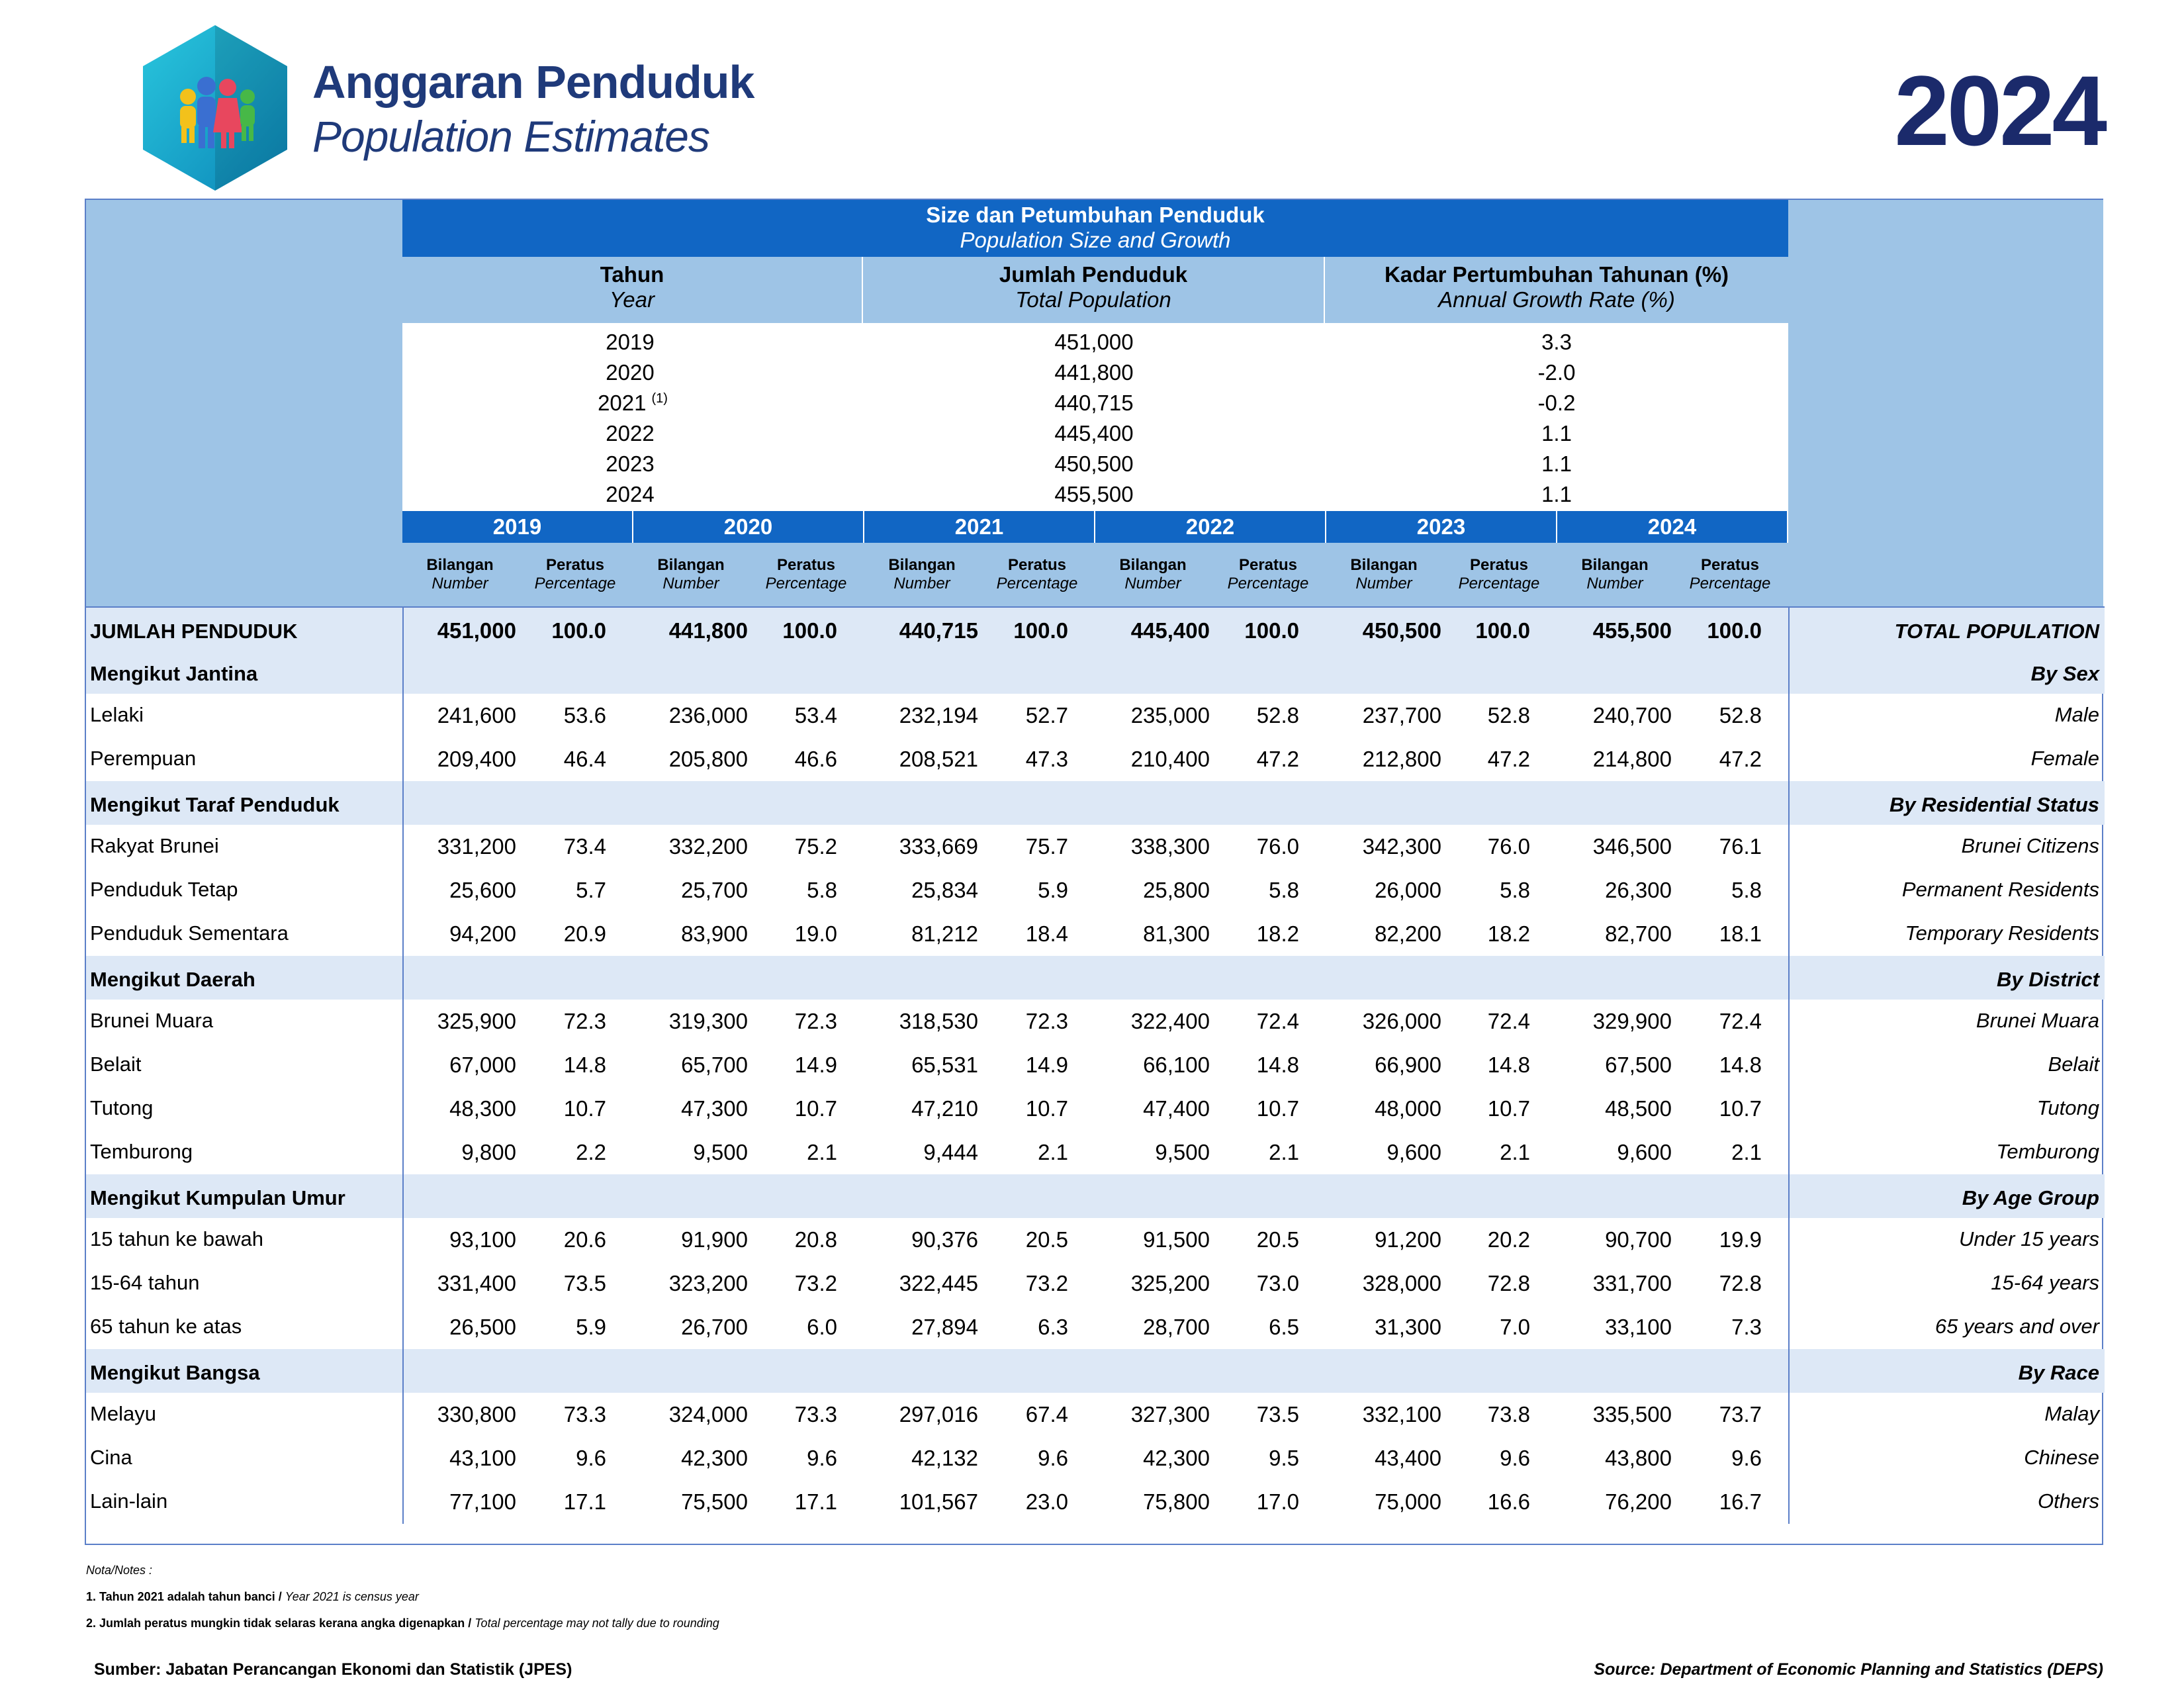 This screenshot has width=2184, height=1688. What do you see at coordinates (166, 1326) in the screenshot?
I see `row-label-malay: 65 tahun ke atas` at bounding box center [166, 1326].